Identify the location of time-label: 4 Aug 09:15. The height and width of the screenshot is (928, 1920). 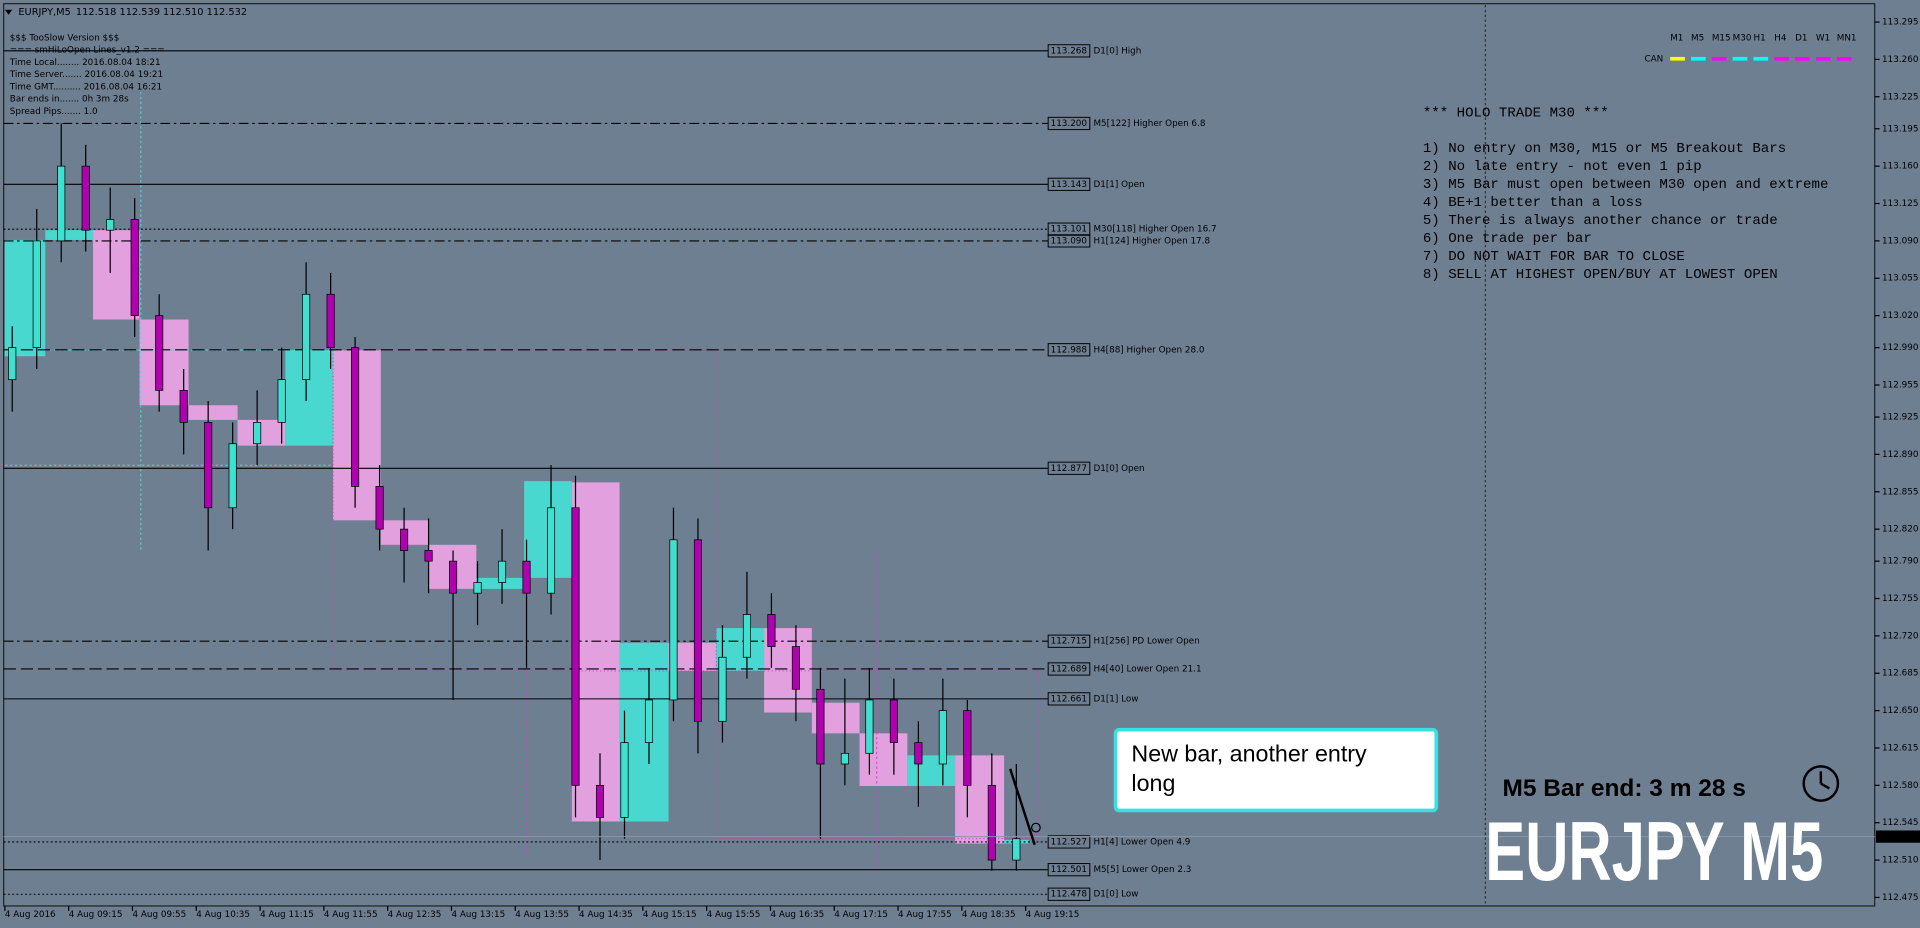
(96, 915).